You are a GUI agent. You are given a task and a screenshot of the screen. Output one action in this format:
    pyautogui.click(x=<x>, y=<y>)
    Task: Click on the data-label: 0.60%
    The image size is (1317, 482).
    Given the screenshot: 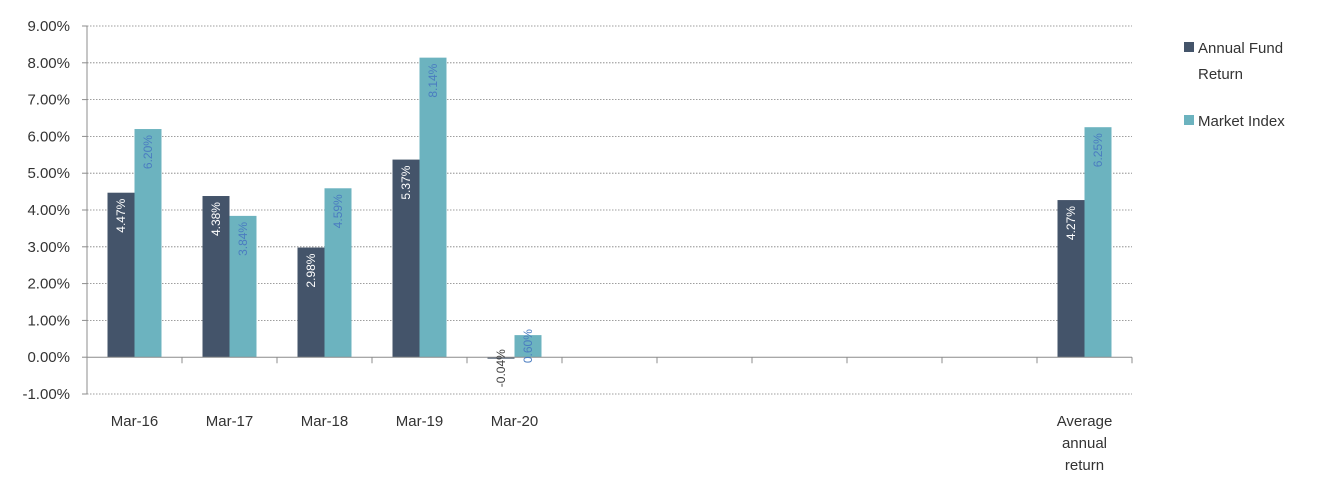 What is the action you would take?
    pyautogui.click(x=528, y=346)
    